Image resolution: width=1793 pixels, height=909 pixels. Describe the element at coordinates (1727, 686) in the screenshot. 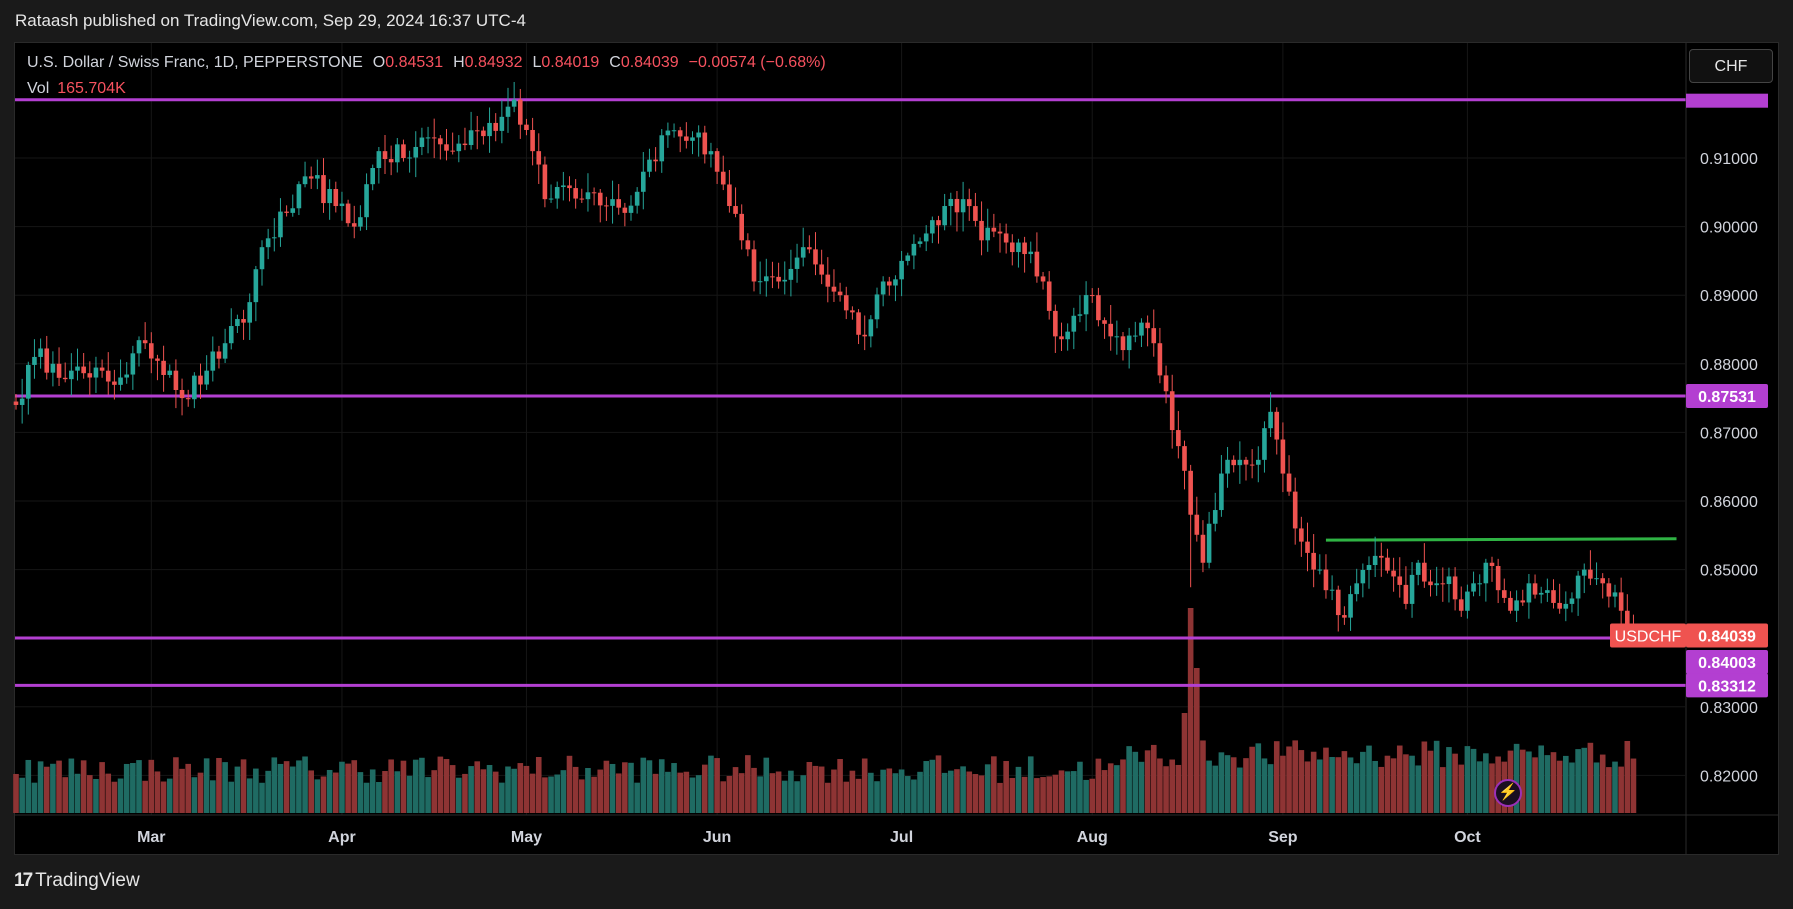

I see `level-price-tag: 0.83312` at that location.